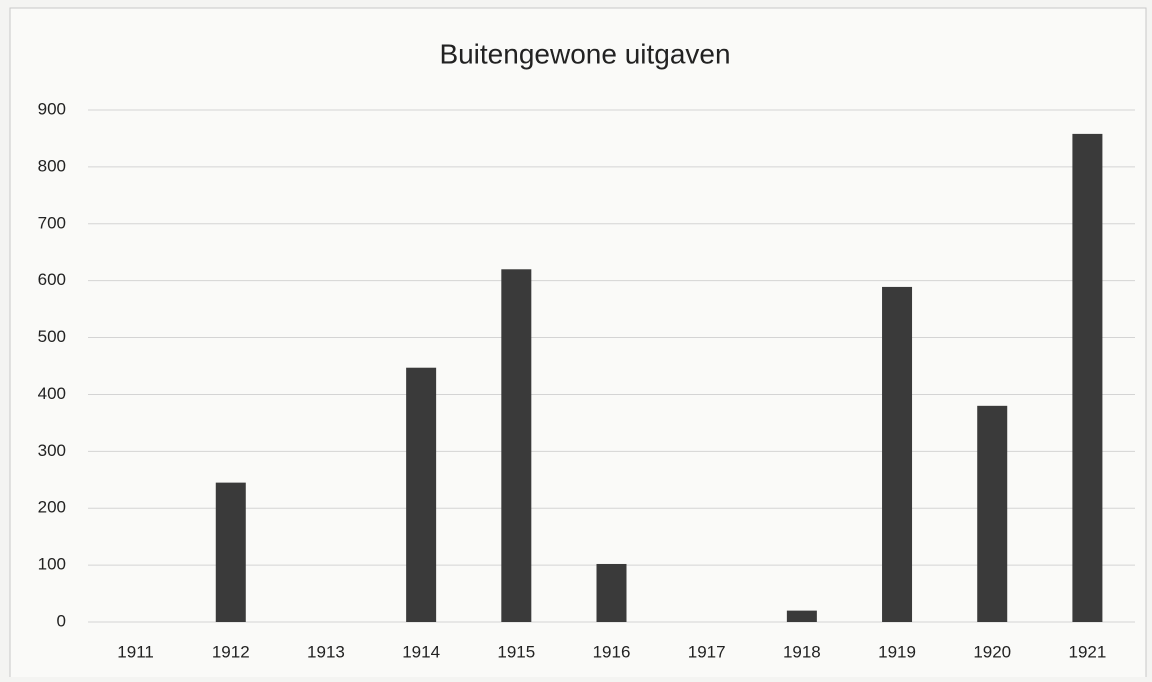  Describe the element at coordinates (421, 651) in the screenshot. I see `x-tick-label: 1914` at that location.